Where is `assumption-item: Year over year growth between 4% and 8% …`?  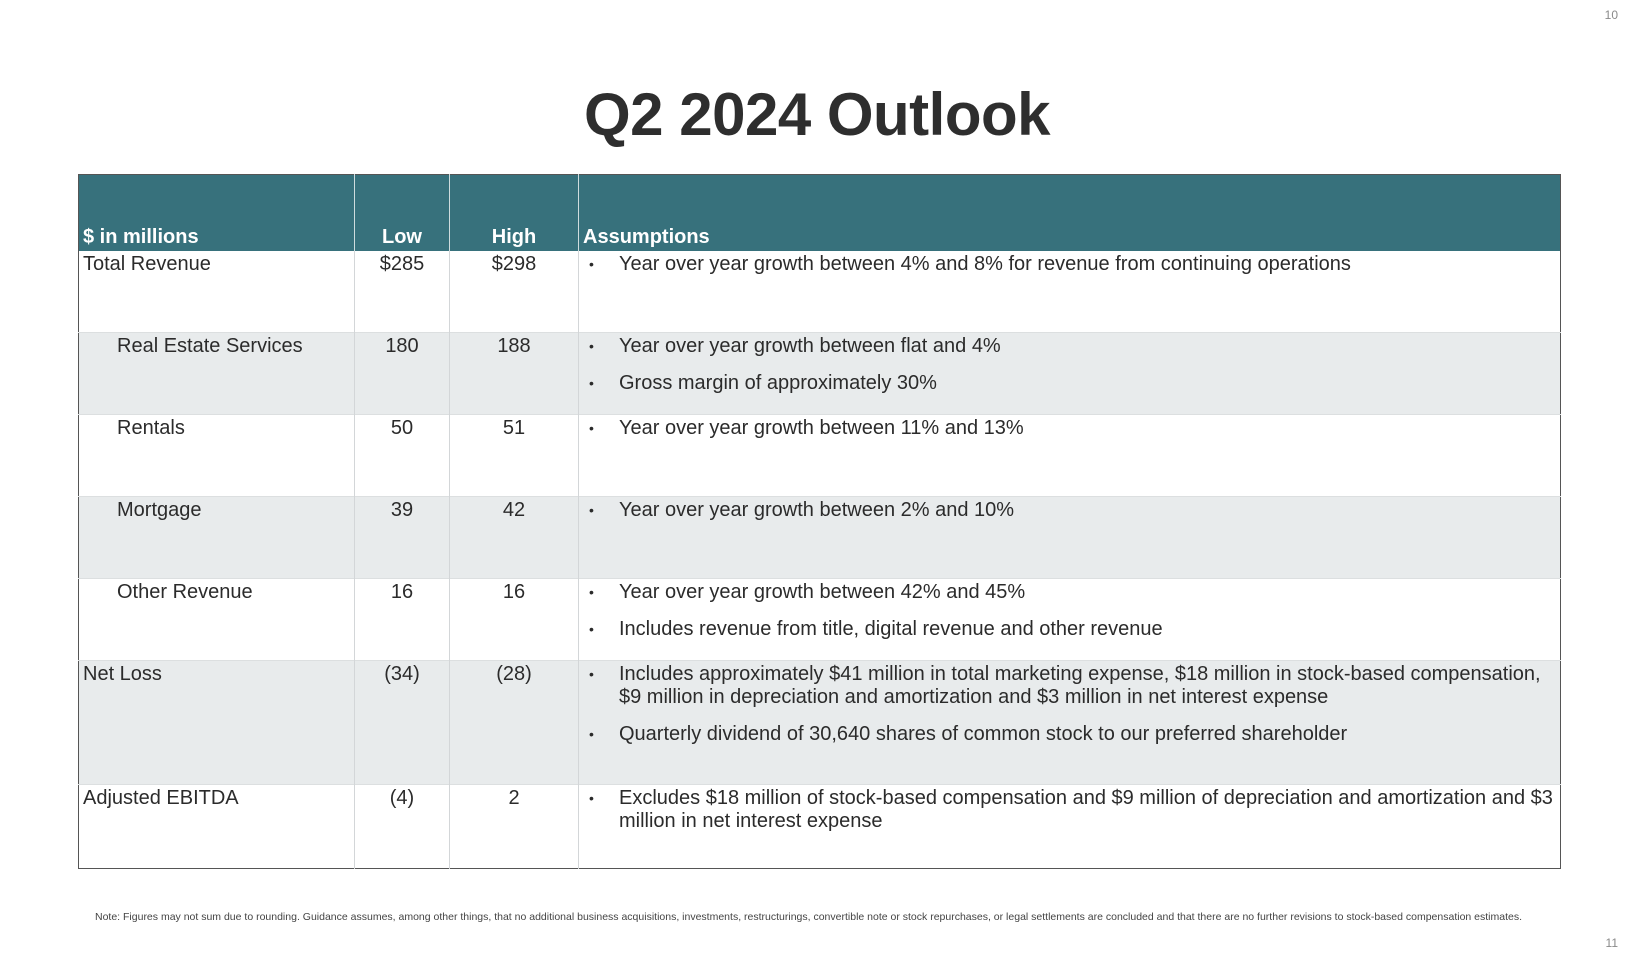
assumption-item: Year over year growth between 4% and 8% … is located at coordinates (1069, 264).